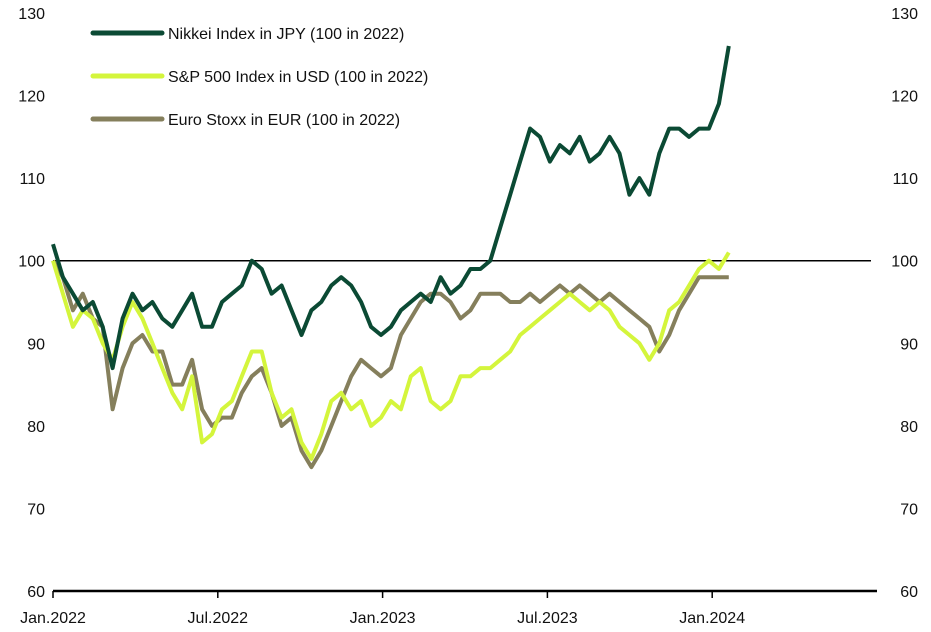  I want to click on legend-label-1: S&P 500 Index in USD (100 in 2022), so click(298, 77).